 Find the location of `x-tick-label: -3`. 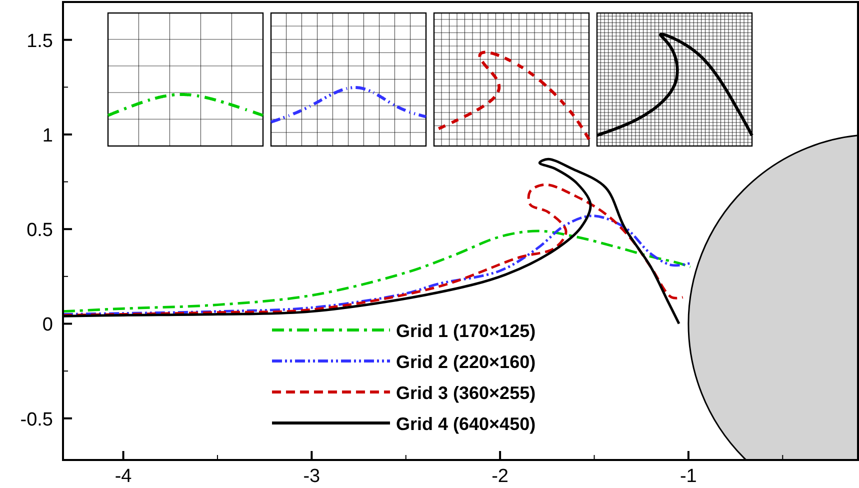

x-tick-label: -3 is located at coordinates (311, 476).